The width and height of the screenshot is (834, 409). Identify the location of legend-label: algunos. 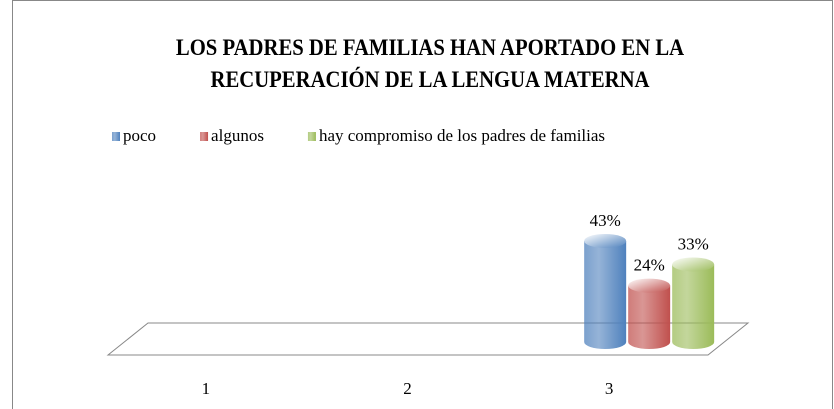
(237, 135).